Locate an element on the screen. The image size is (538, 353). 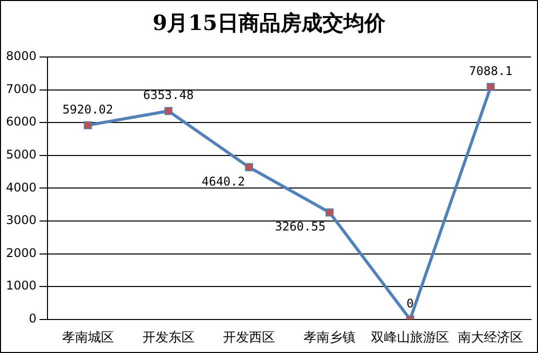
data-label: 6353.48 is located at coordinates (168, 95).